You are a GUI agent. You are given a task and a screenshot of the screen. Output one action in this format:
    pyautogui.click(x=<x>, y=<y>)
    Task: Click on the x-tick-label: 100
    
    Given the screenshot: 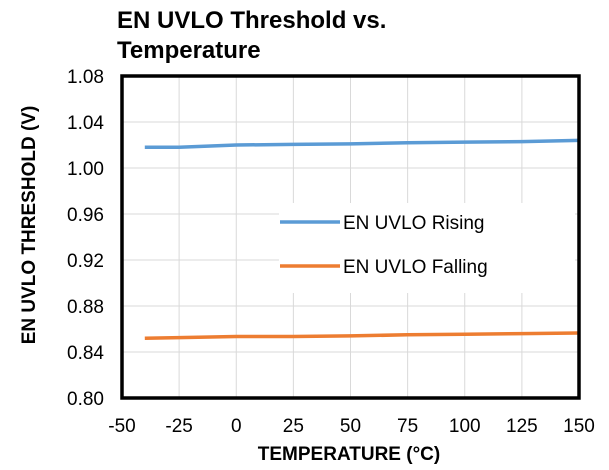 What is the action you would take?
    pyautogui.click(x=465, y=426)
    